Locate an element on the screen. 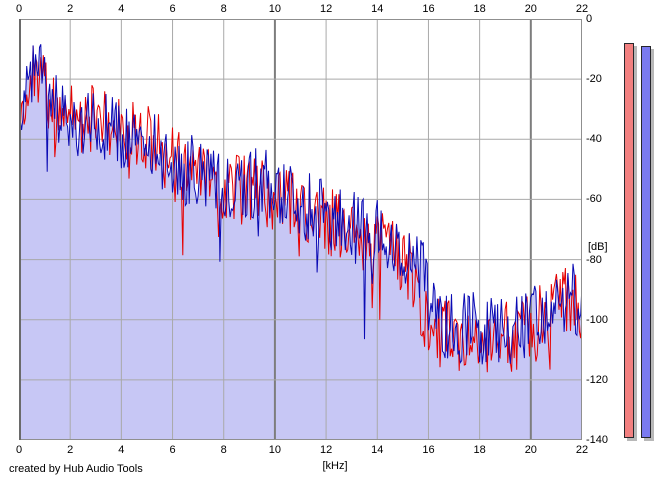  y-tick-label: -40 is located at coordinates (594, 139).